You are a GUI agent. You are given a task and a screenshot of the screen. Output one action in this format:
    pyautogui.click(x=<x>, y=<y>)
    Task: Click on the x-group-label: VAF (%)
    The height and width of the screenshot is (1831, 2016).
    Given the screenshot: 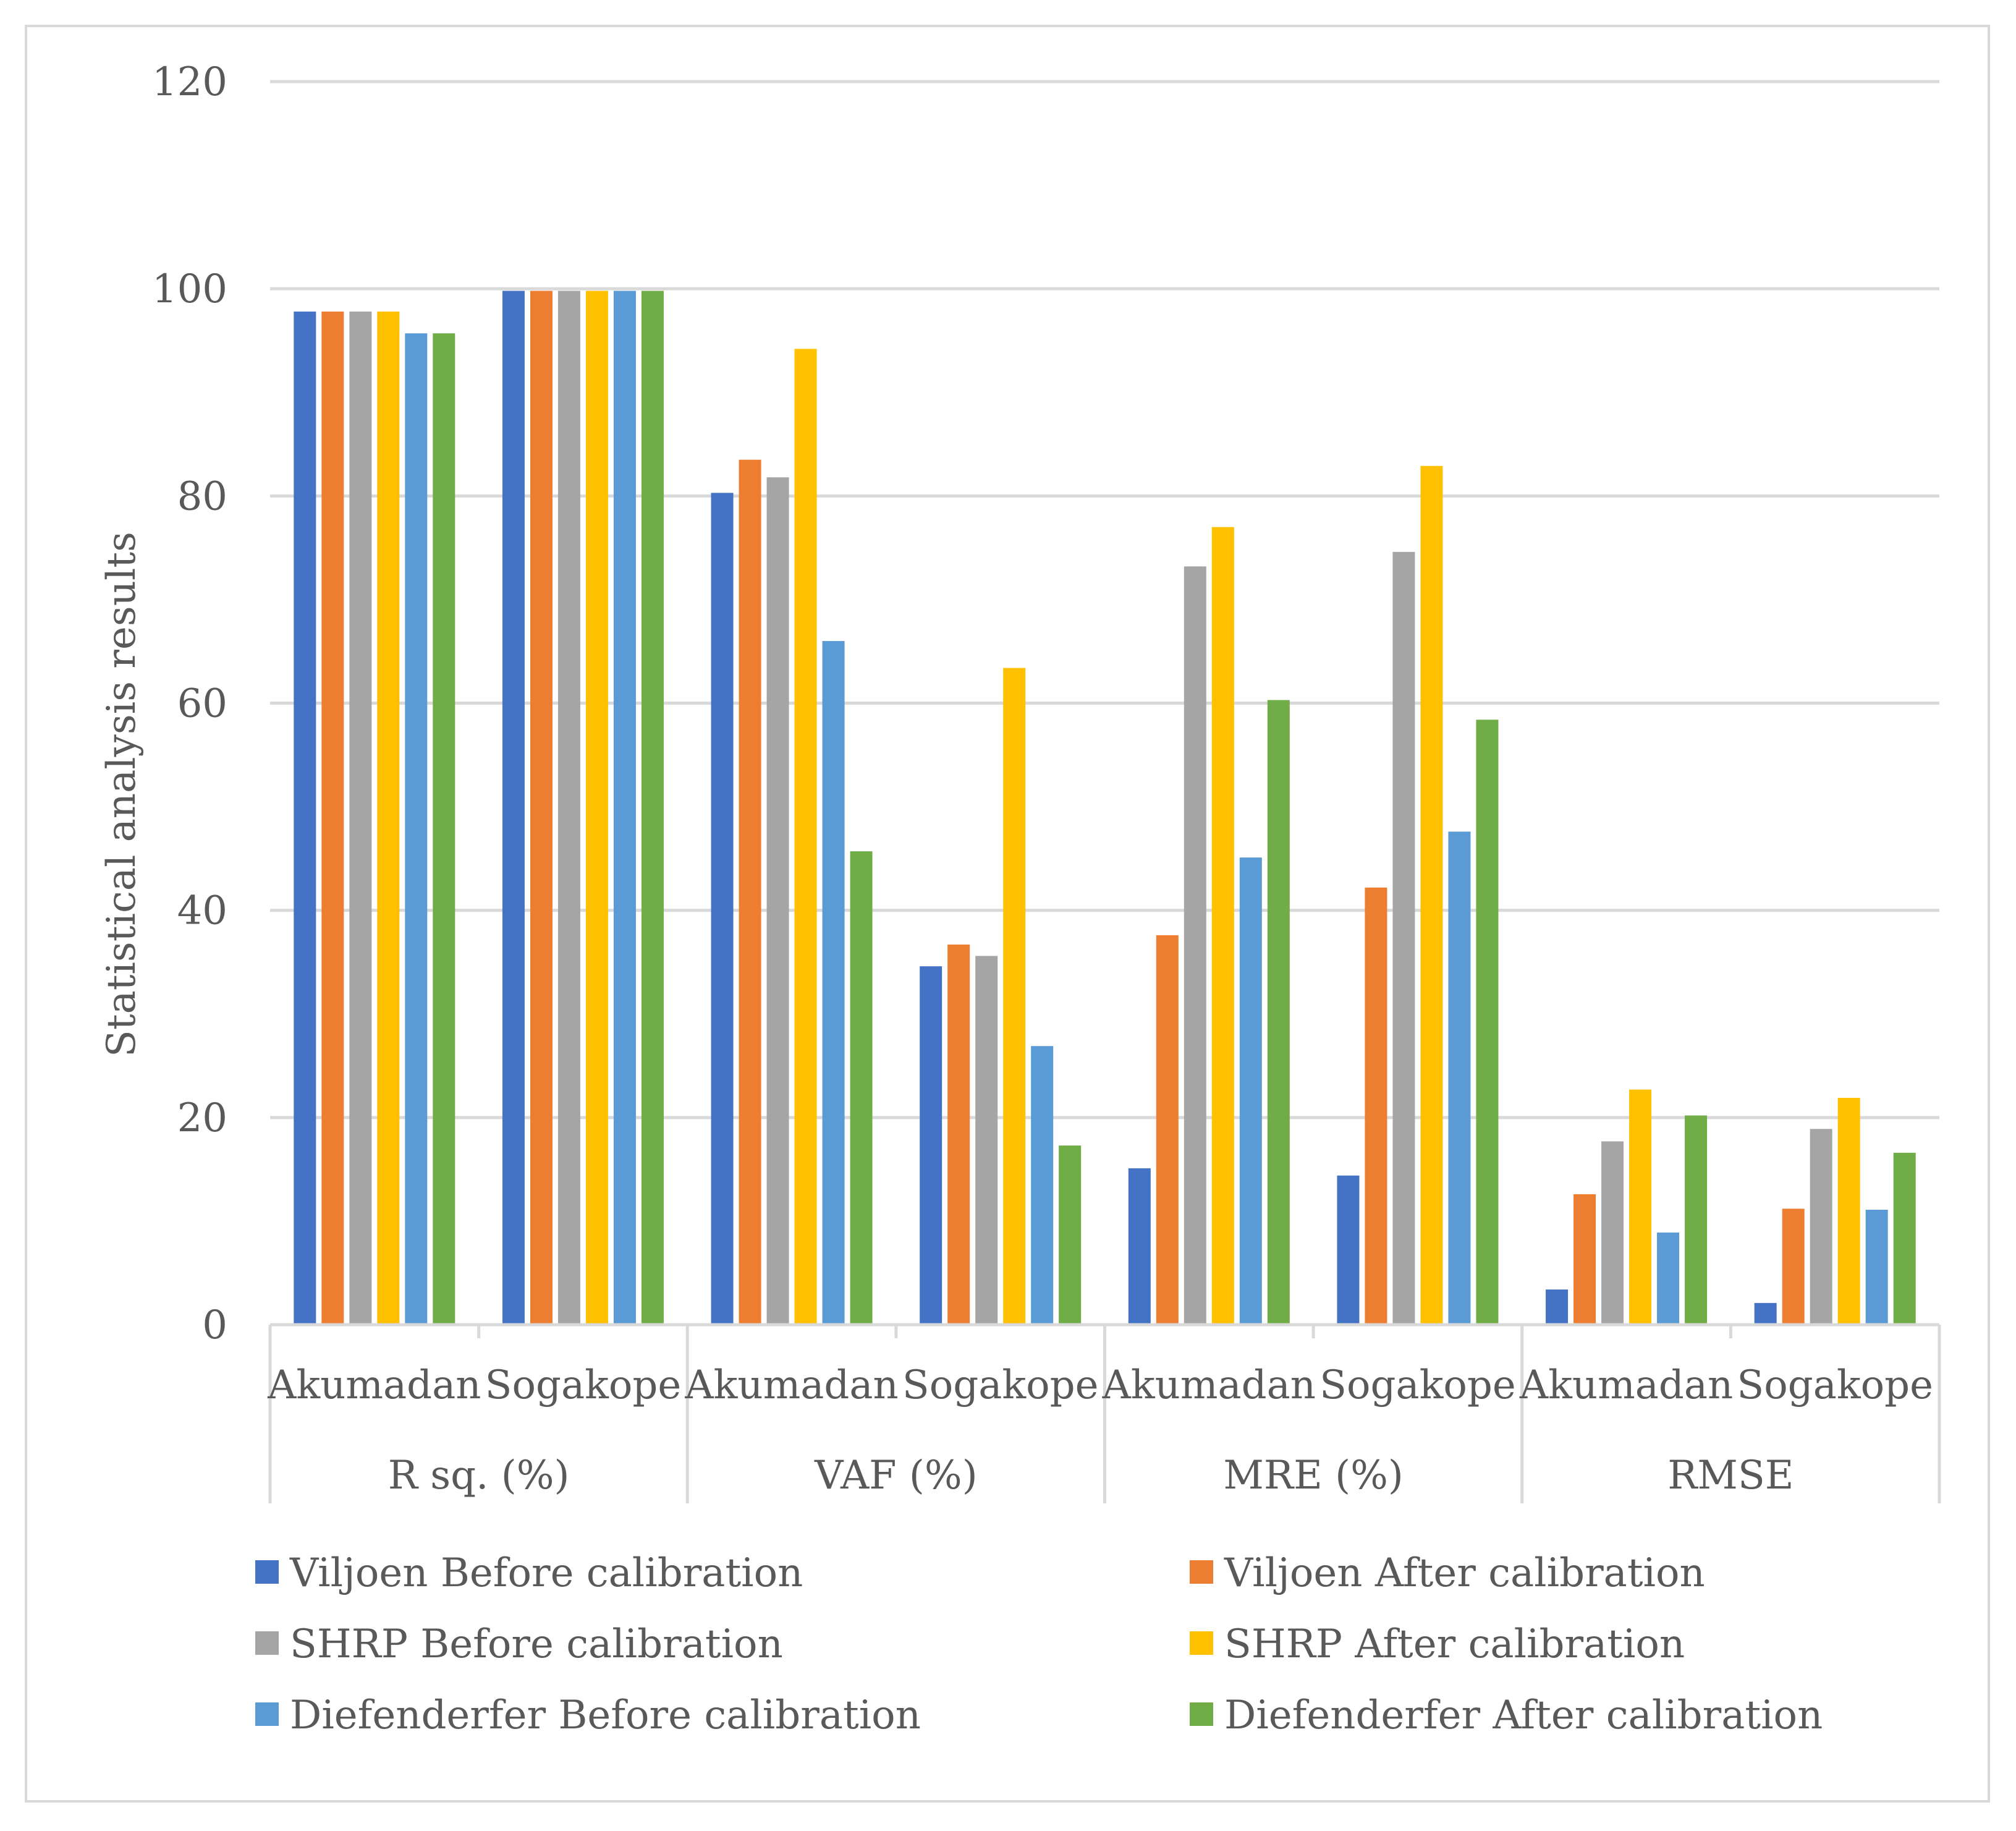 What is the action you would take?
    pyautogui.click(x=896, y=1475)
    